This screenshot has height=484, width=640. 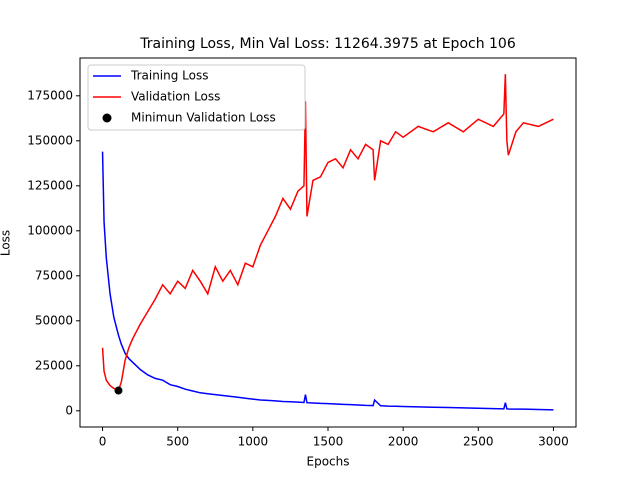 What do you see at coordinates (50, 230) in the screenshot?
I see `y-tick-label: 100000` at bounding box center [50, 230].